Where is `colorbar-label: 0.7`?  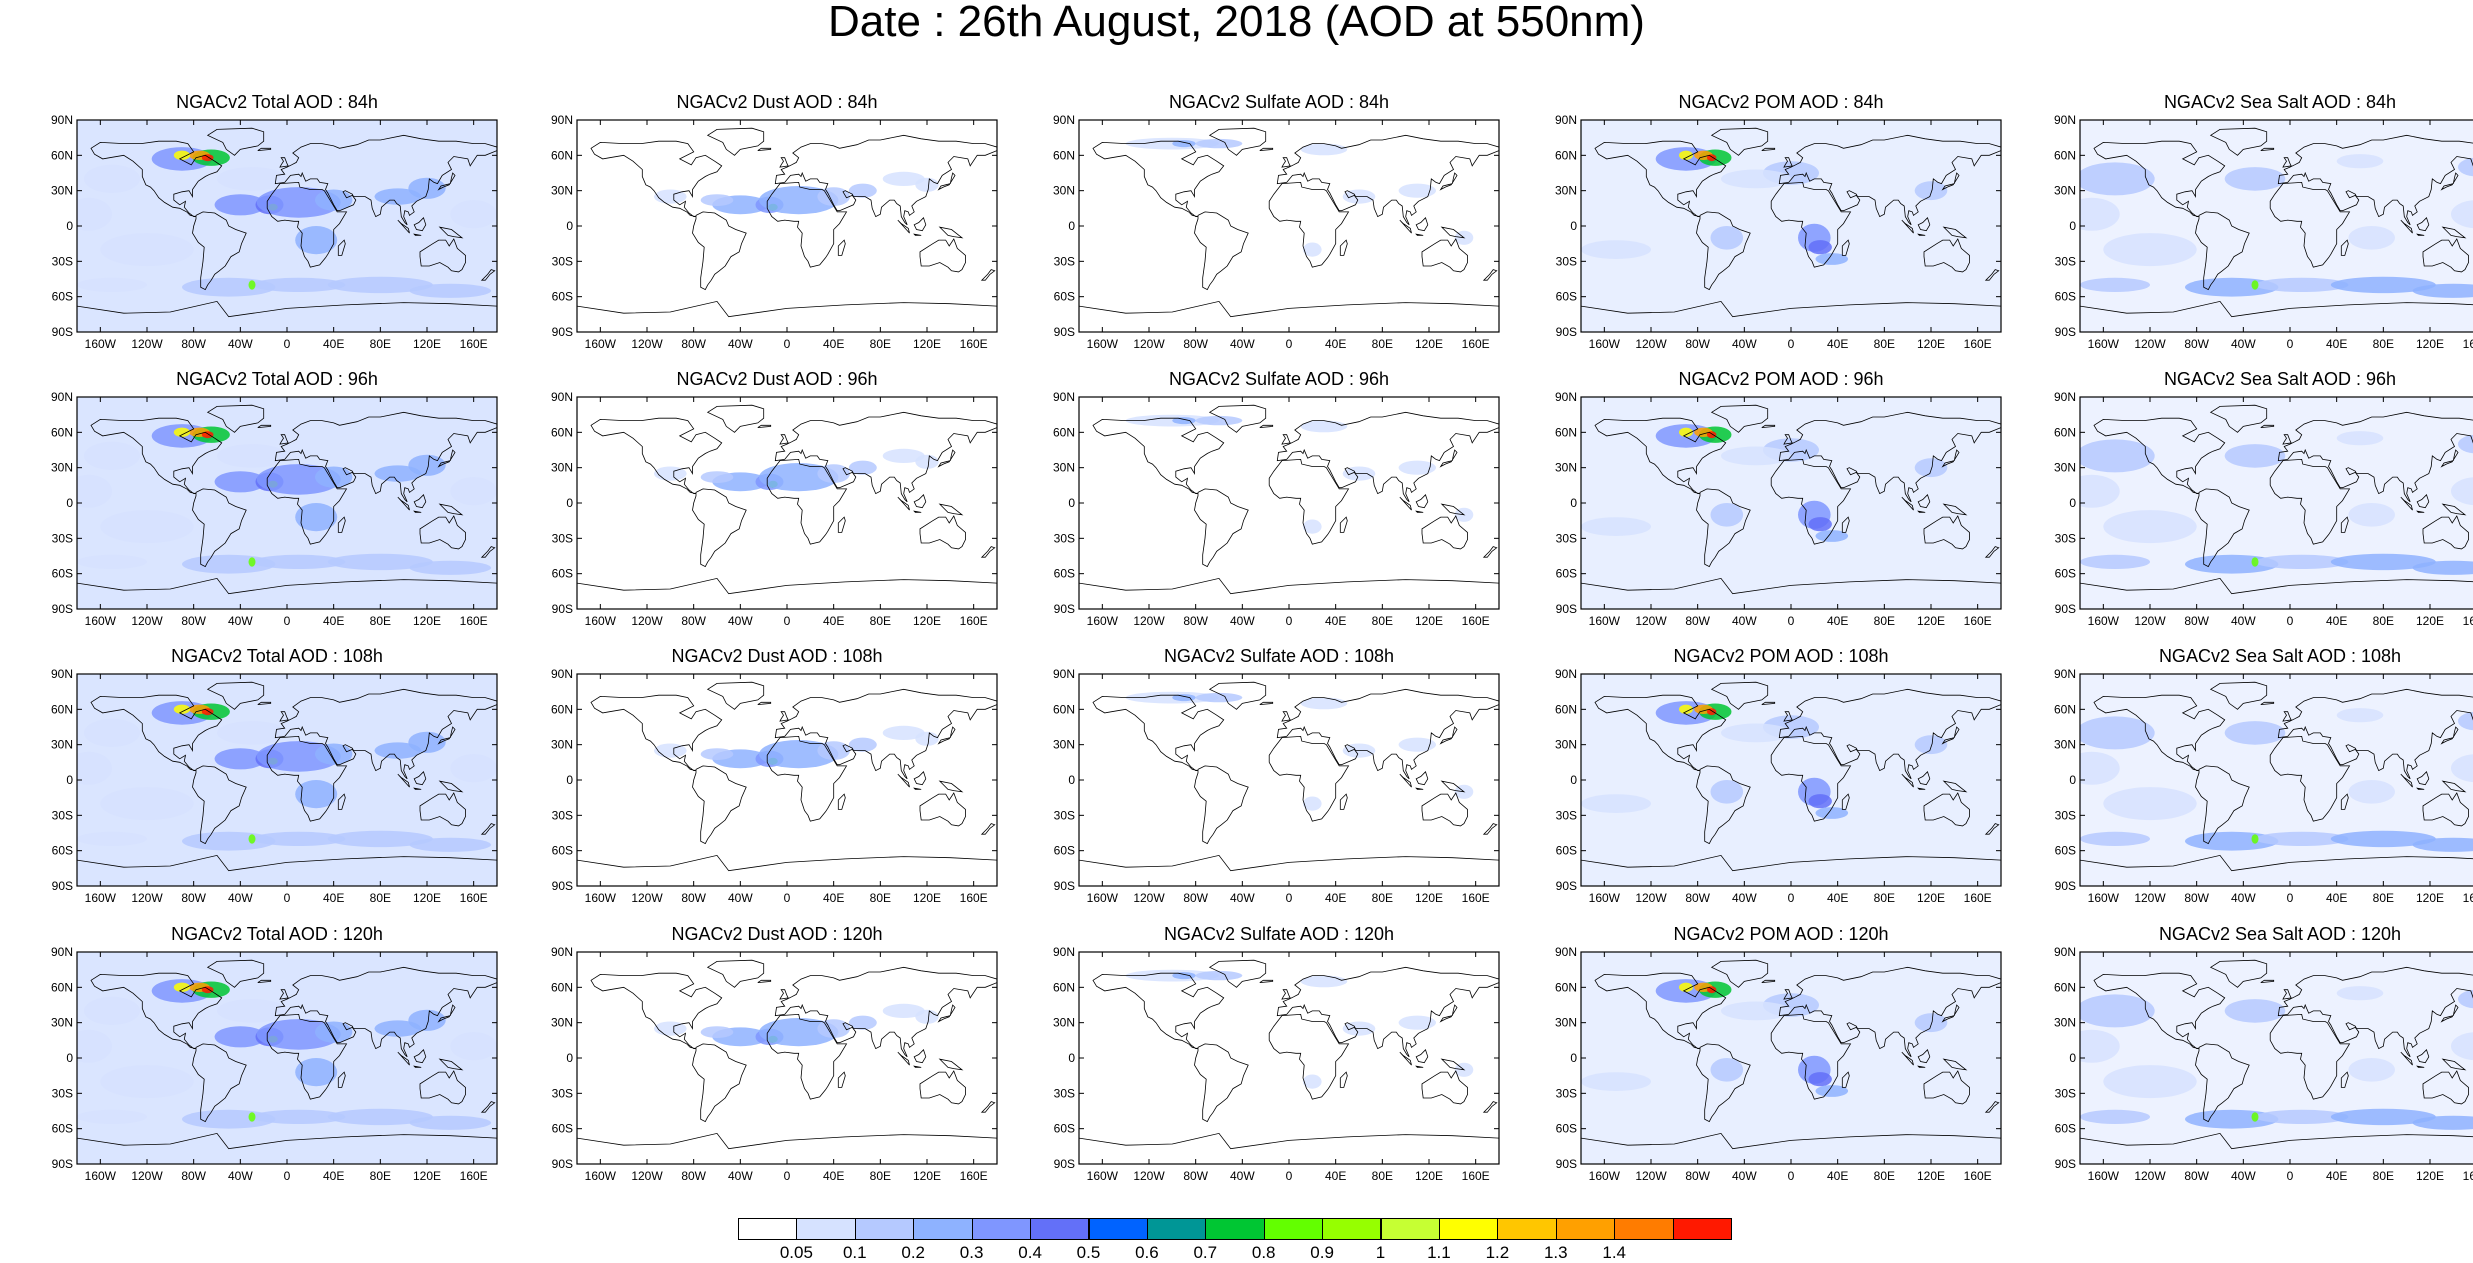
colorbar-label: 0.7 is located at coordinates (1205, 1253).